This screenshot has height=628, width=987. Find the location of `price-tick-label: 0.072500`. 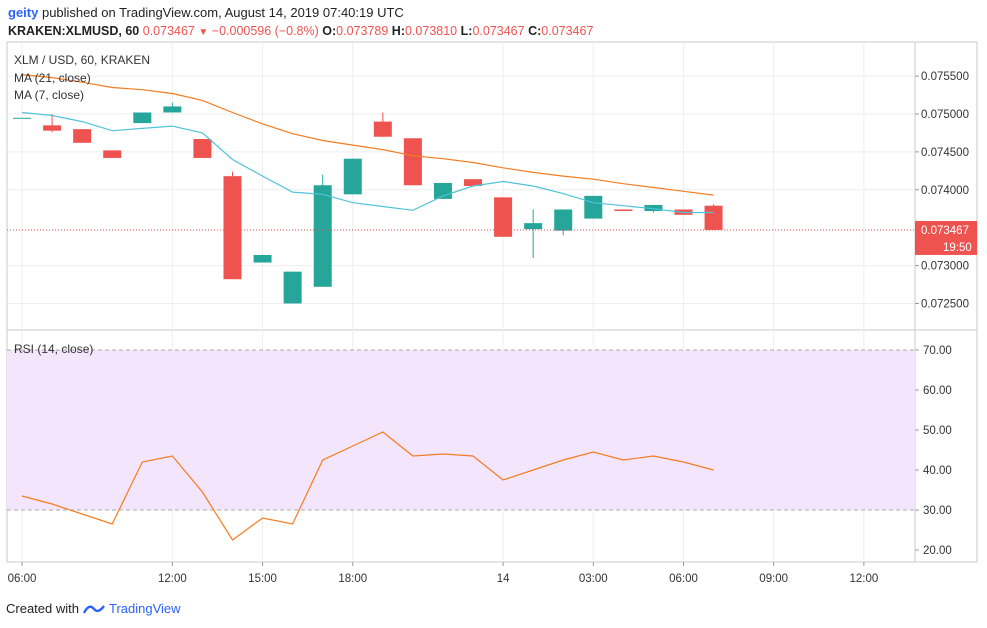

price-tick-label: 0.072500 is located at coordinates (945, 304).